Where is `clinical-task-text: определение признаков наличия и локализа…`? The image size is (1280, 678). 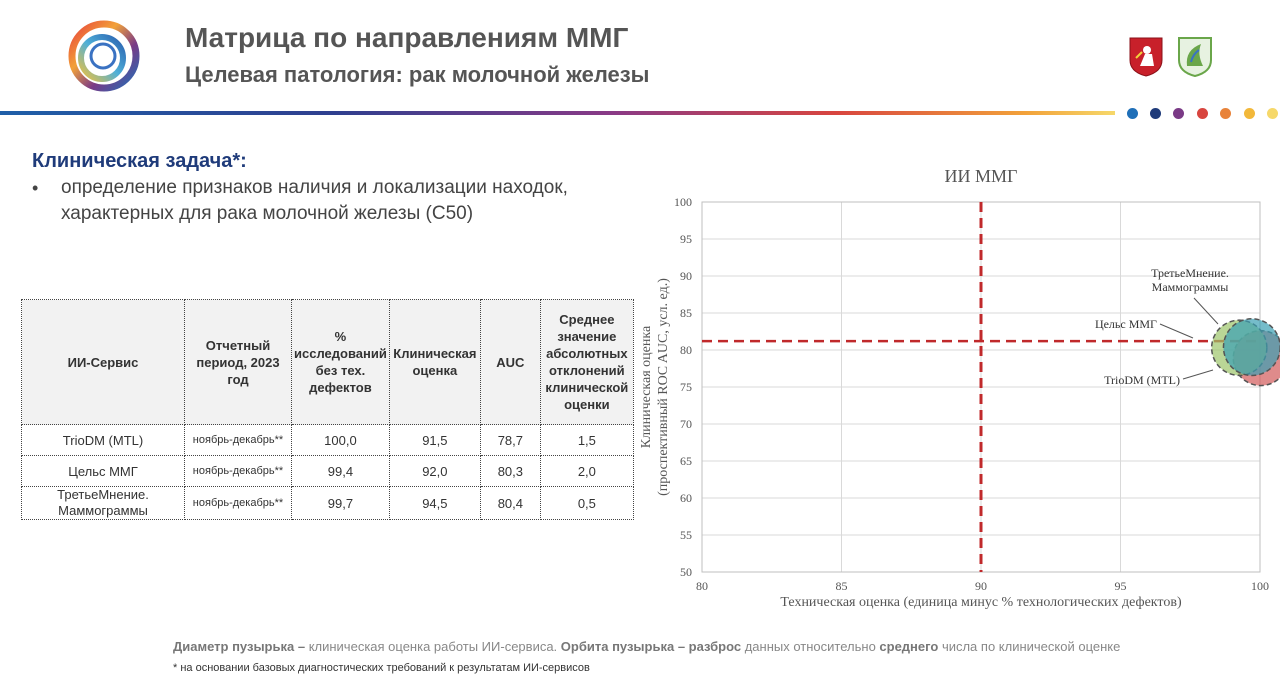 clinical-task-text: определение признаков наличия и локализа… is located at coordinates (314, 200).